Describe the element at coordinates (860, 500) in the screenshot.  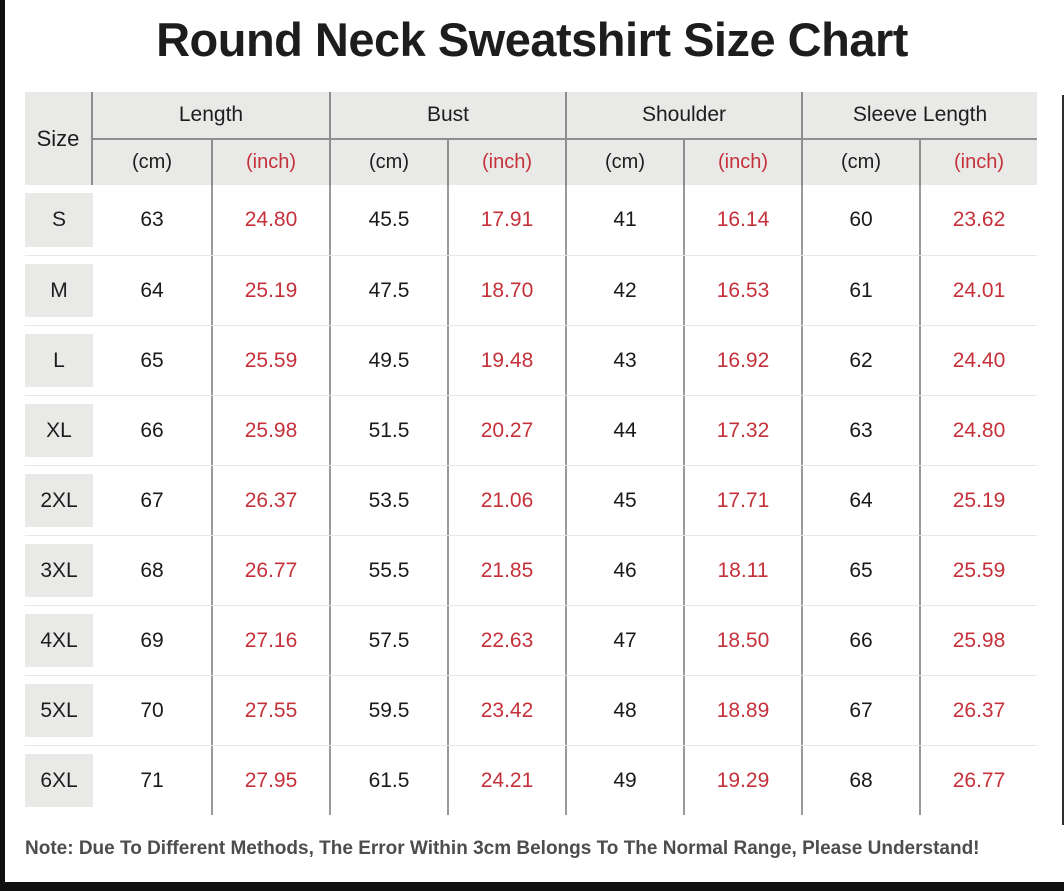
I see `sleeve-cm-cell: 64` at that location.